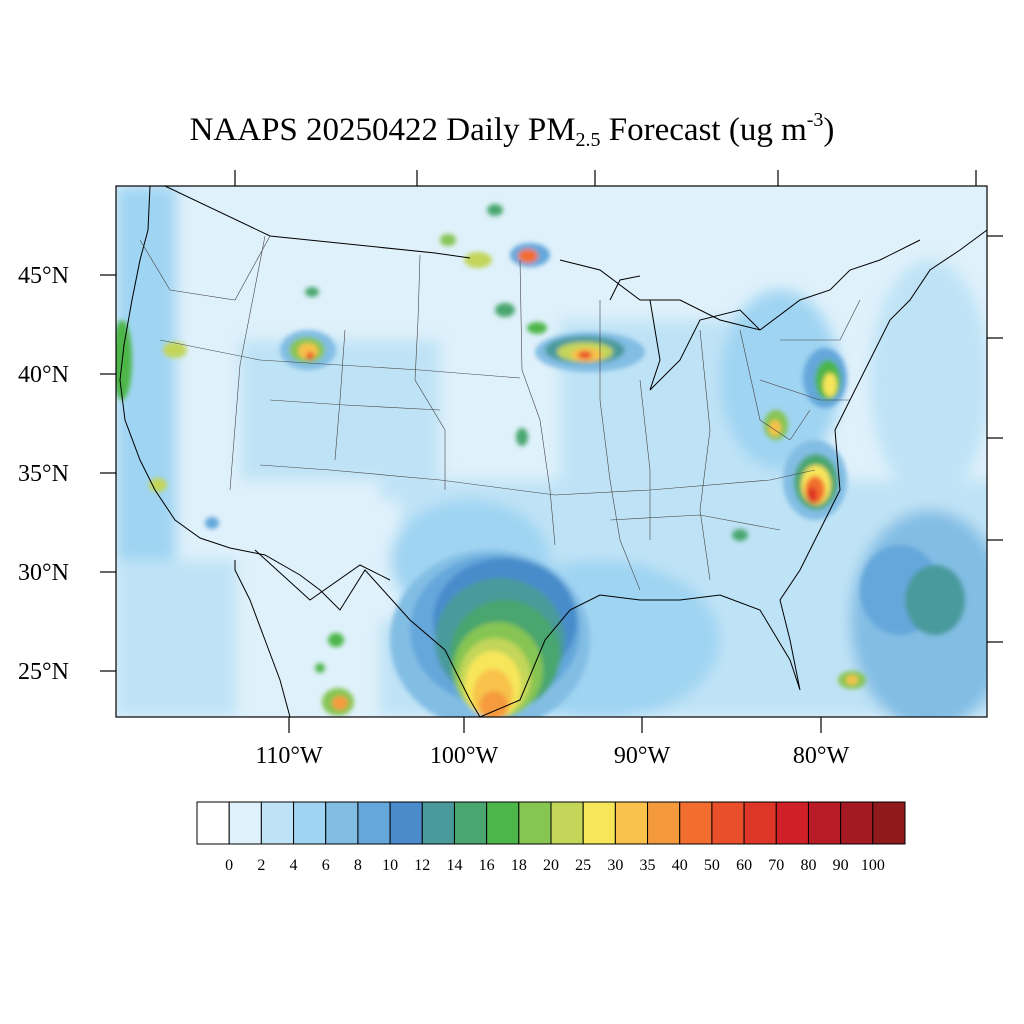  I want to click on colorbar-label: 16, so click(487, 865).